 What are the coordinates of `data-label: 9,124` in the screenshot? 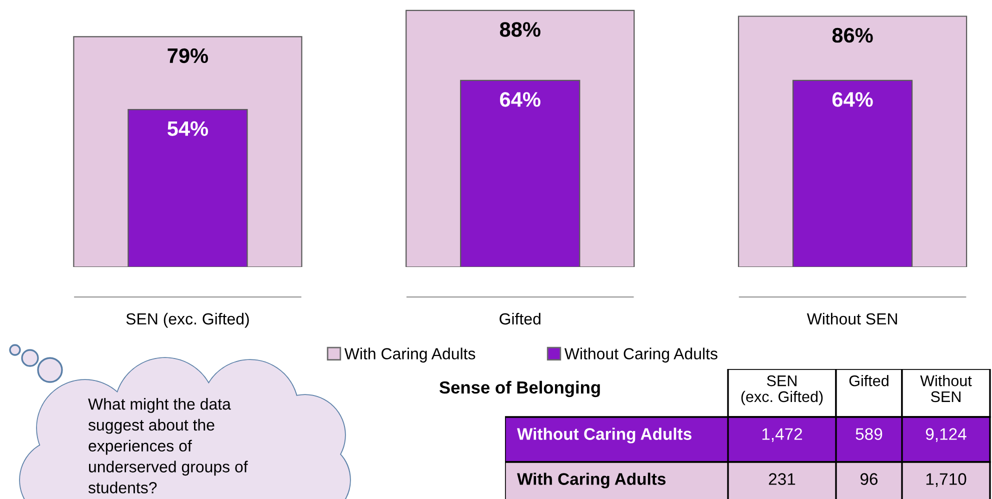 It's located at (946, 435).